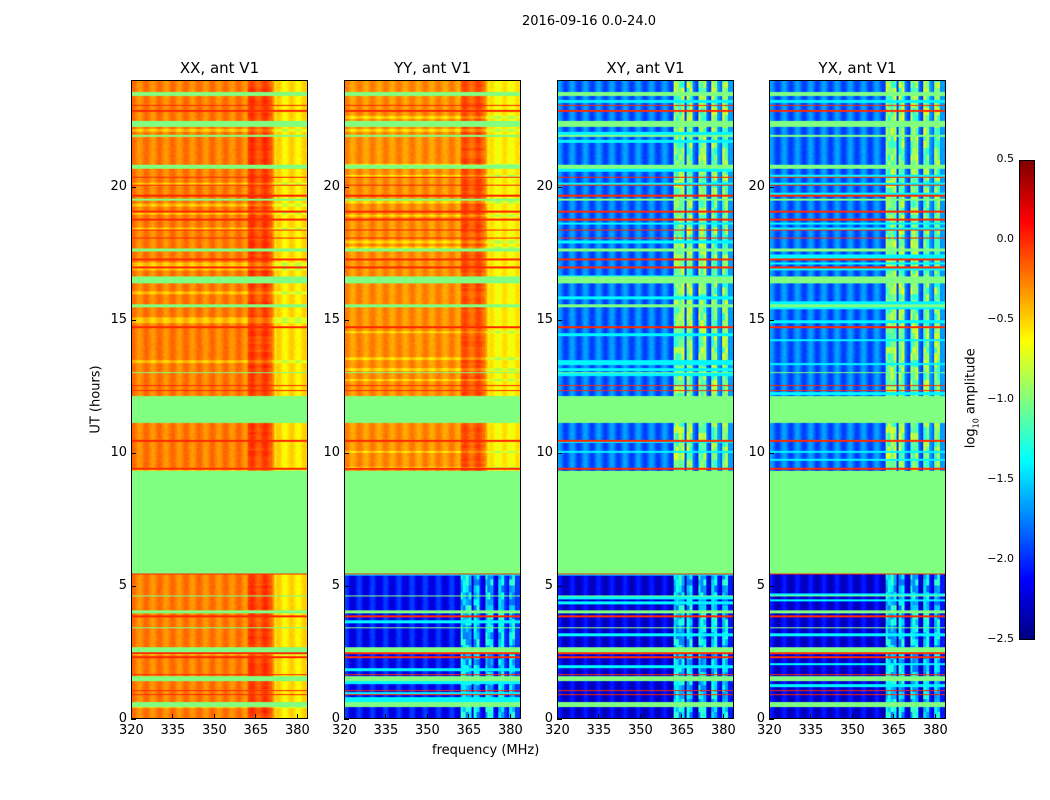  I want to click on colorbar-tick-label: −1.5, so click(1000, 478).